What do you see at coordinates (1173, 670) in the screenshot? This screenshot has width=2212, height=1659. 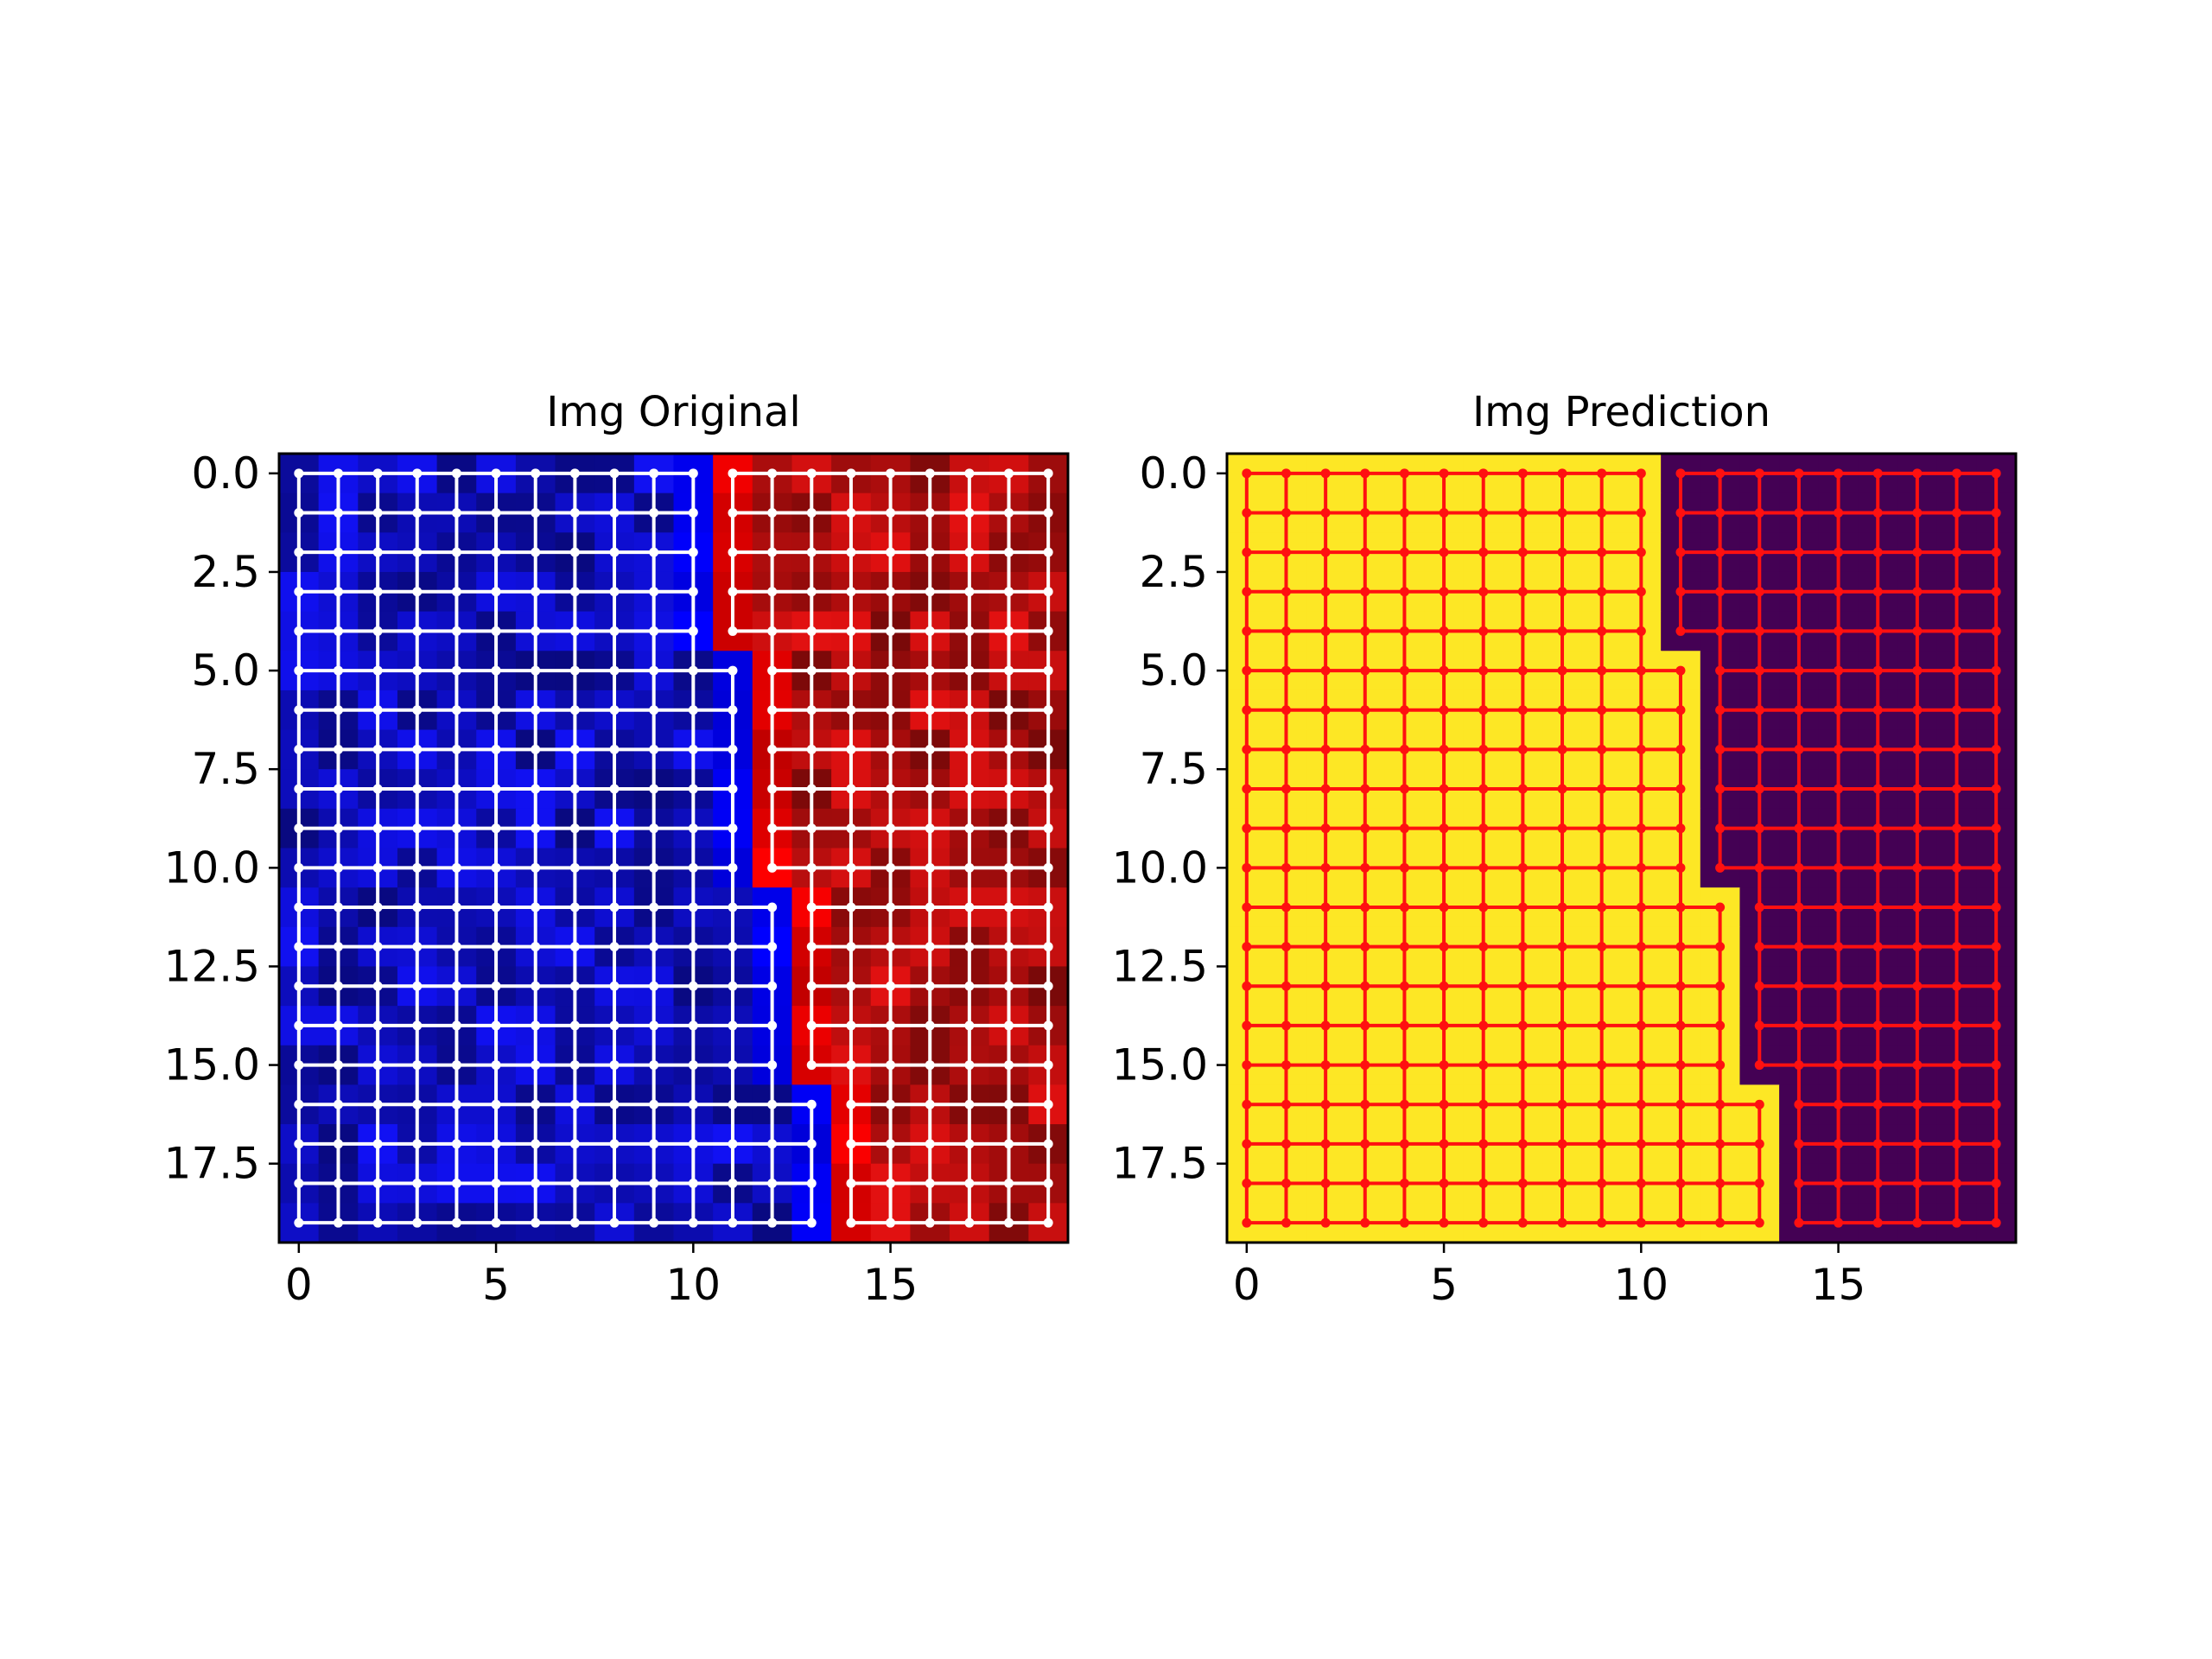 I see `y-tick-label: 5.0` at bounding box center [1173, 670].